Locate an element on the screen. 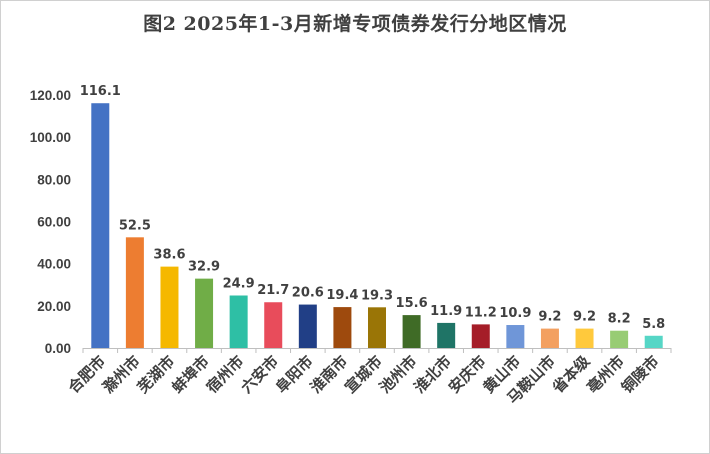 Image resolution: width=710 pixels, height=454 pixels. chart-title: 图2 2025年1-3月新增专项债券发行分地区情况 is located at coordinates (355, 24).